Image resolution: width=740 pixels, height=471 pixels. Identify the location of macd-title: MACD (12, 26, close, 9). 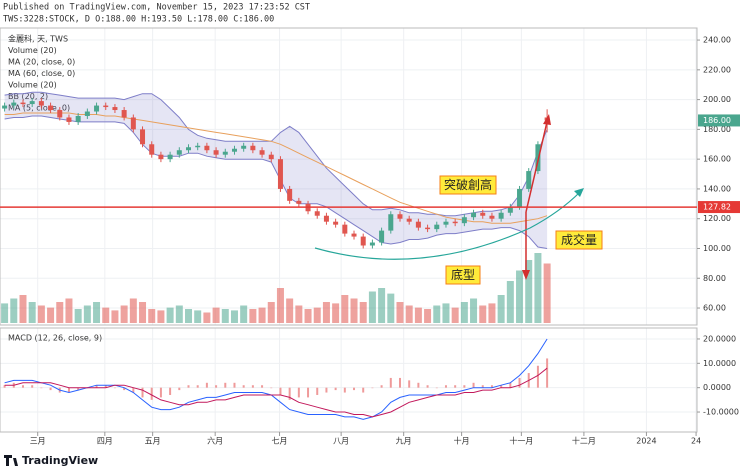
(55, 338).